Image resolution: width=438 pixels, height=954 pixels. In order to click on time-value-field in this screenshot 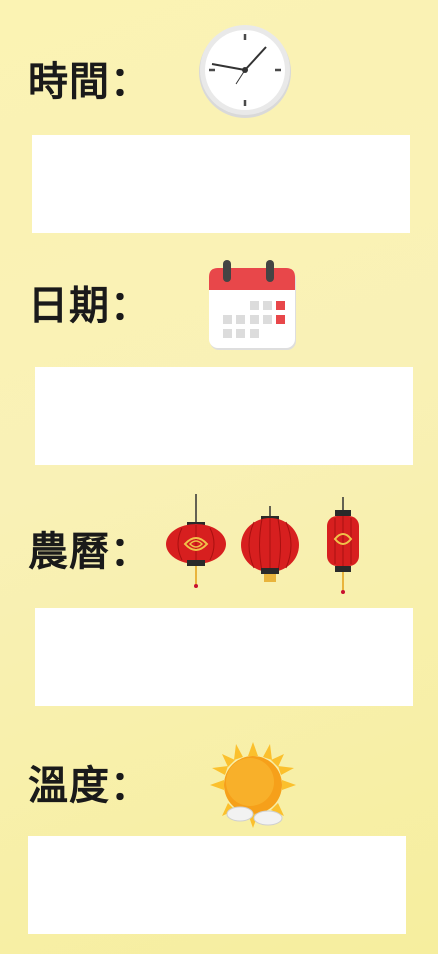, I will do `click(221, 184)`.